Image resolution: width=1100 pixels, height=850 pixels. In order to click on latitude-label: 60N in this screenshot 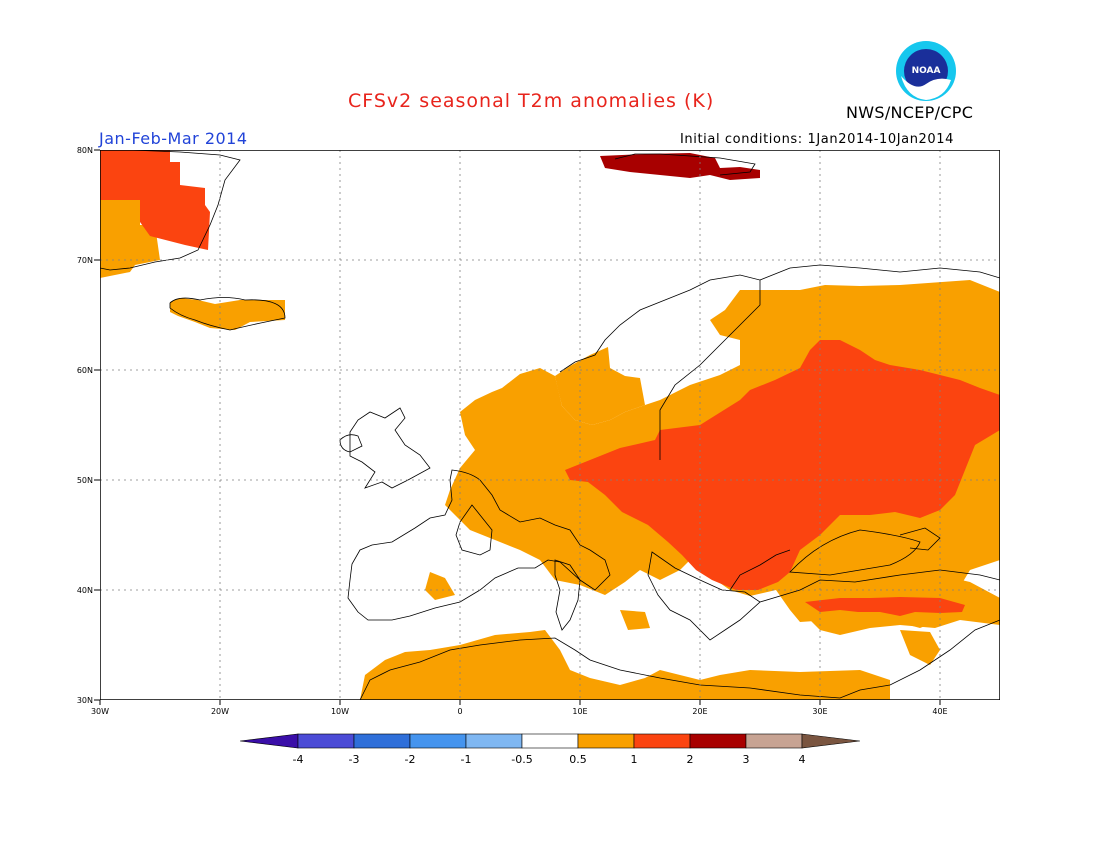, I will do `click(85, 370)`.